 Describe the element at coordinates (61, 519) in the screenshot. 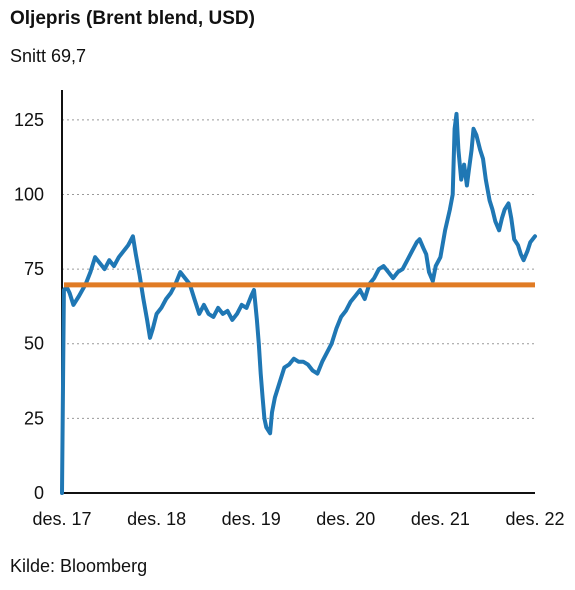

I see `x-tick-label: des. 17` at that location.